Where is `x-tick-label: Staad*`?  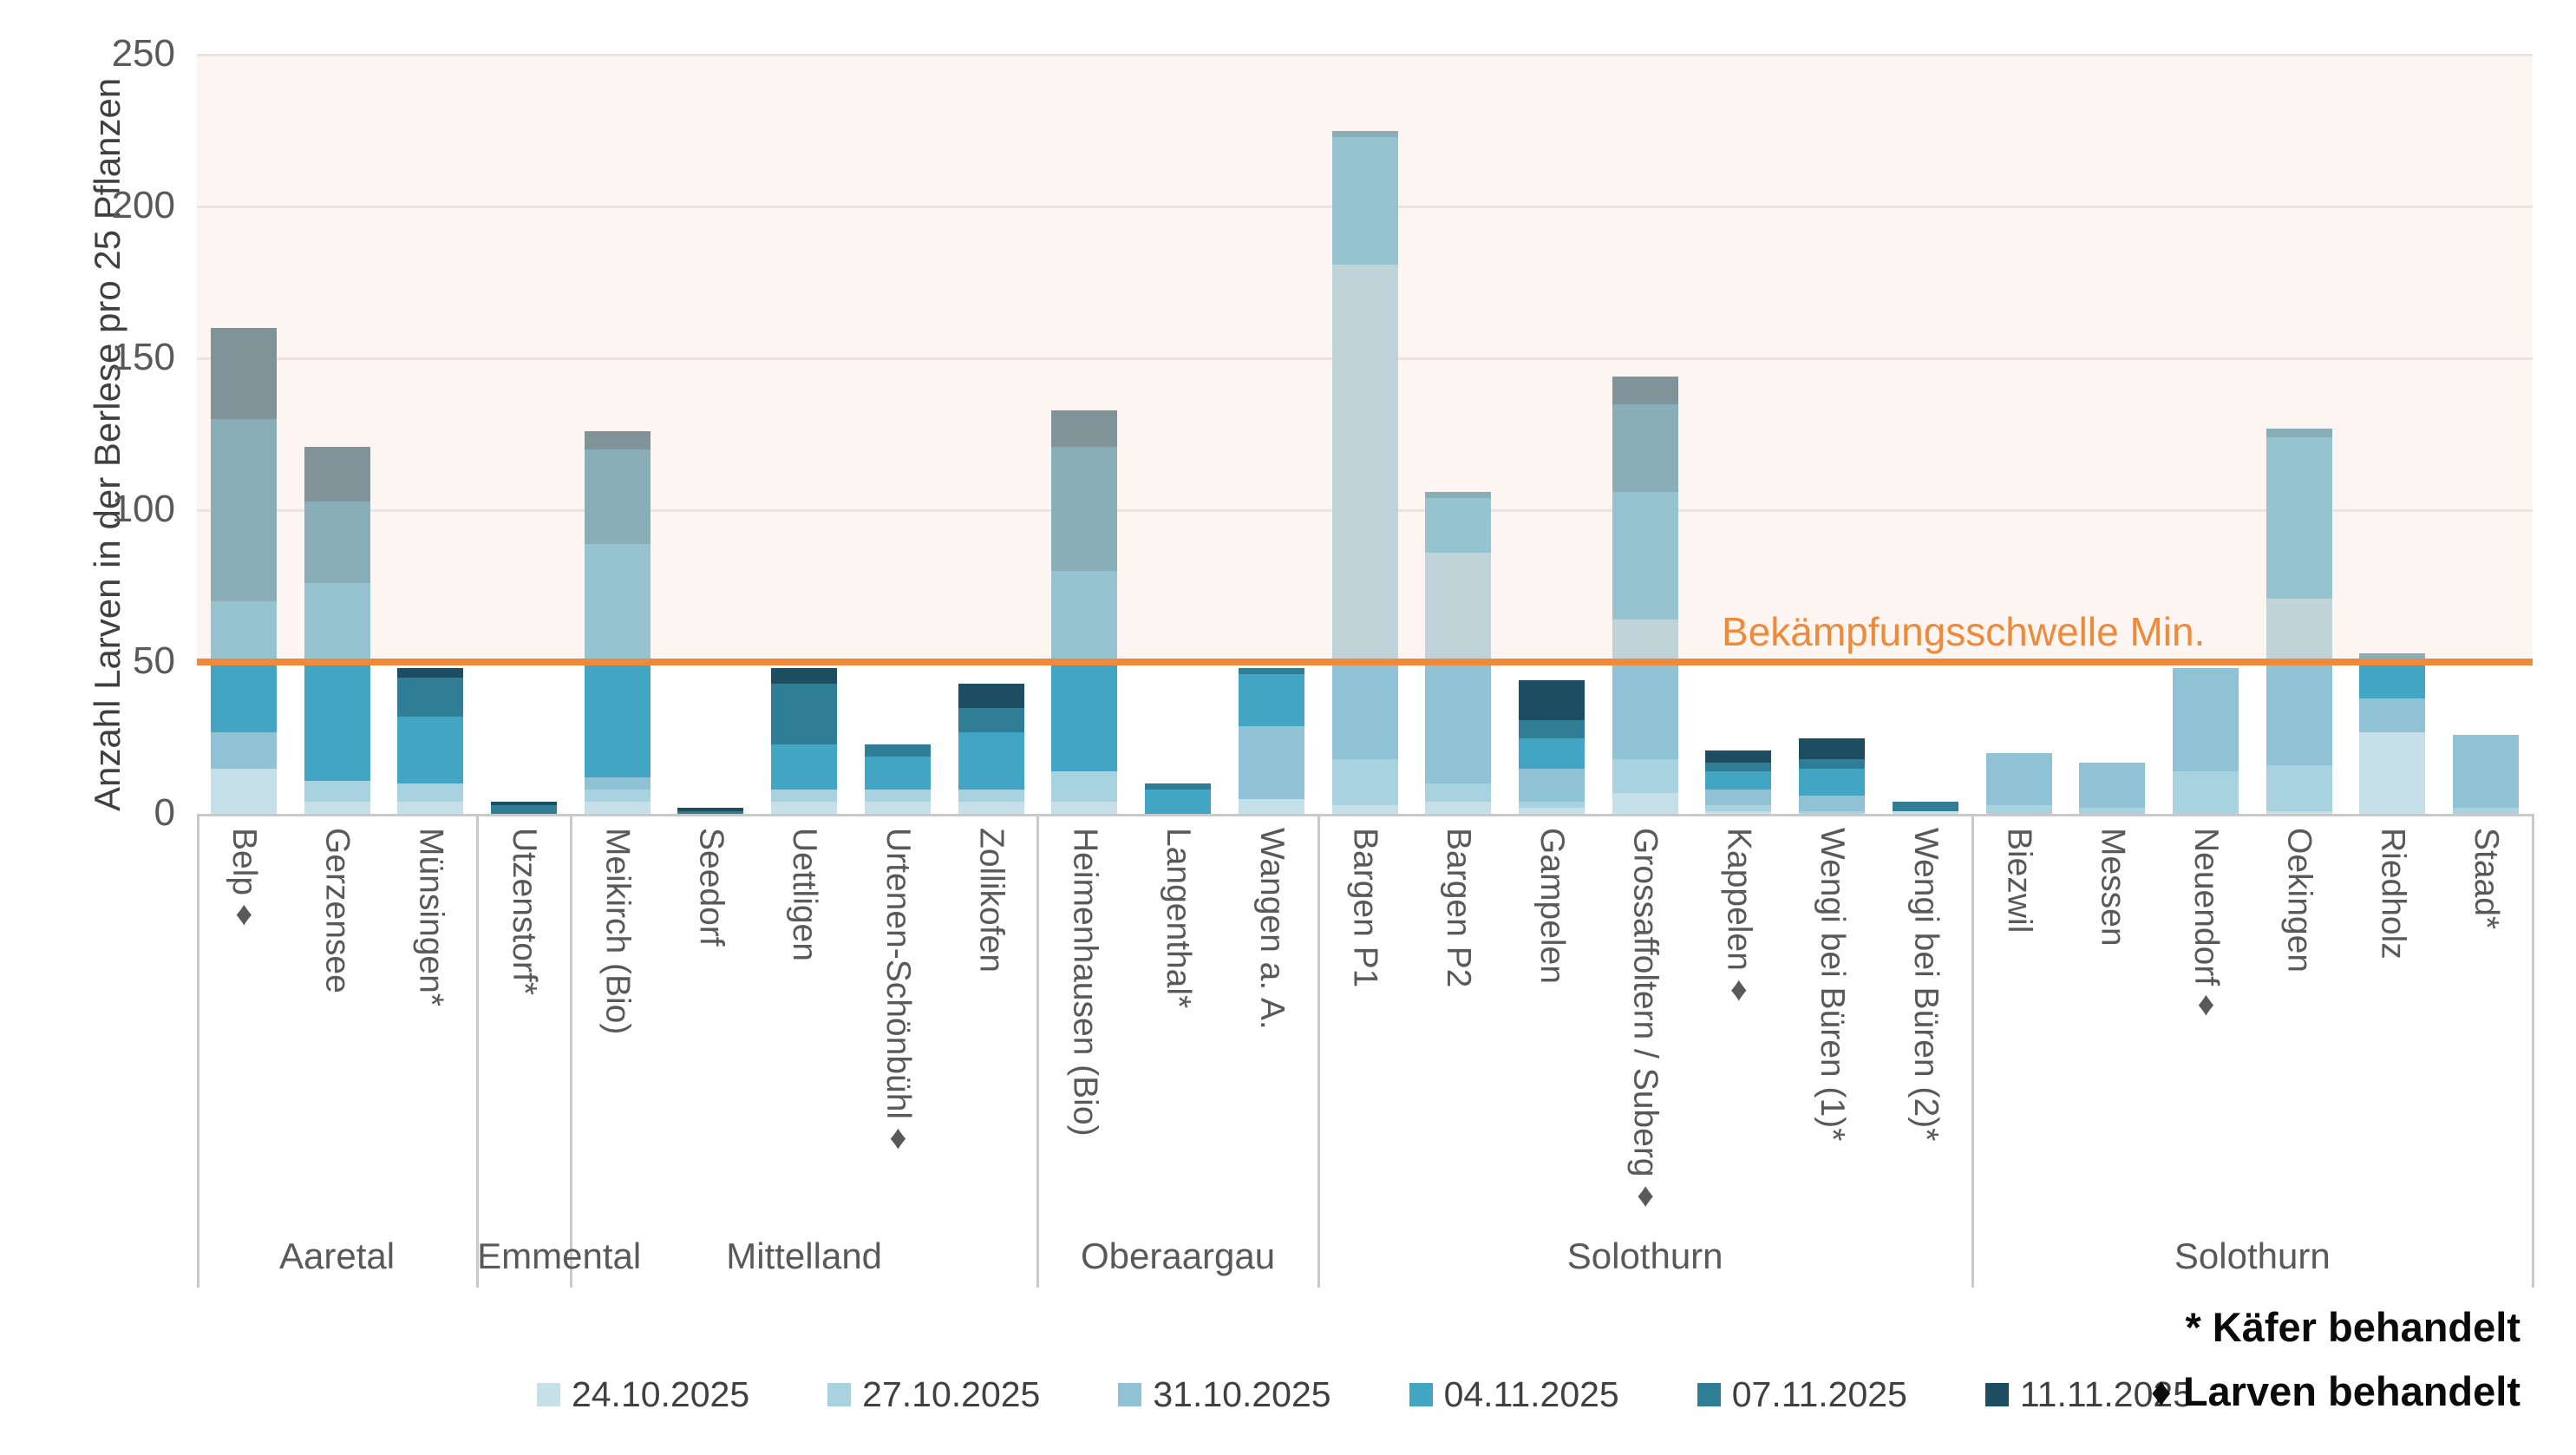 x-tick-label: Staad* is located at coordinates (2487, 879).